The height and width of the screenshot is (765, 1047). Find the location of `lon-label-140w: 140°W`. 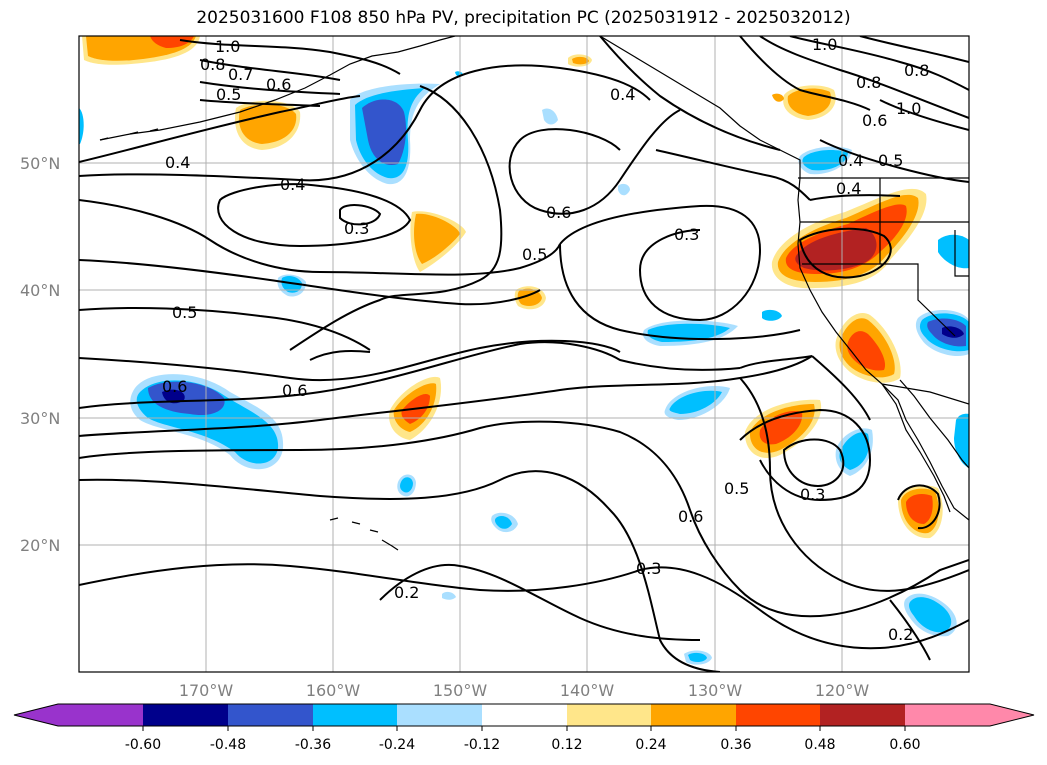

lon-label-140w: 140°W is located at coordinates (587, 690).